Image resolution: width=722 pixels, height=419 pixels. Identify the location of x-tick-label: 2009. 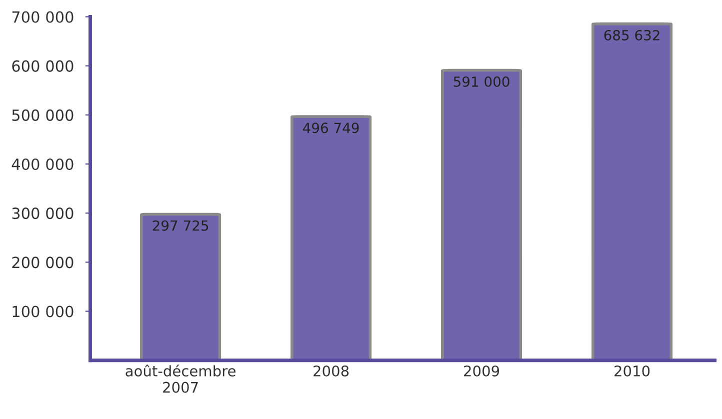
(482, 370).